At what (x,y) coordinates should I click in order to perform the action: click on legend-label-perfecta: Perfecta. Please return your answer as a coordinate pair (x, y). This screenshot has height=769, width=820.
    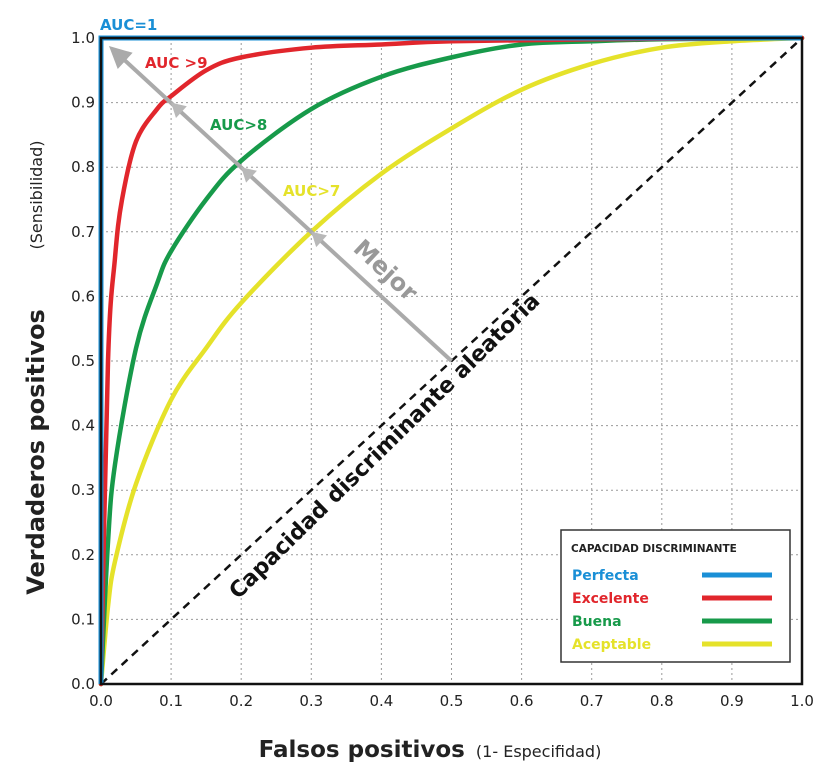
    Looking at the image, I should click on (605, 576).